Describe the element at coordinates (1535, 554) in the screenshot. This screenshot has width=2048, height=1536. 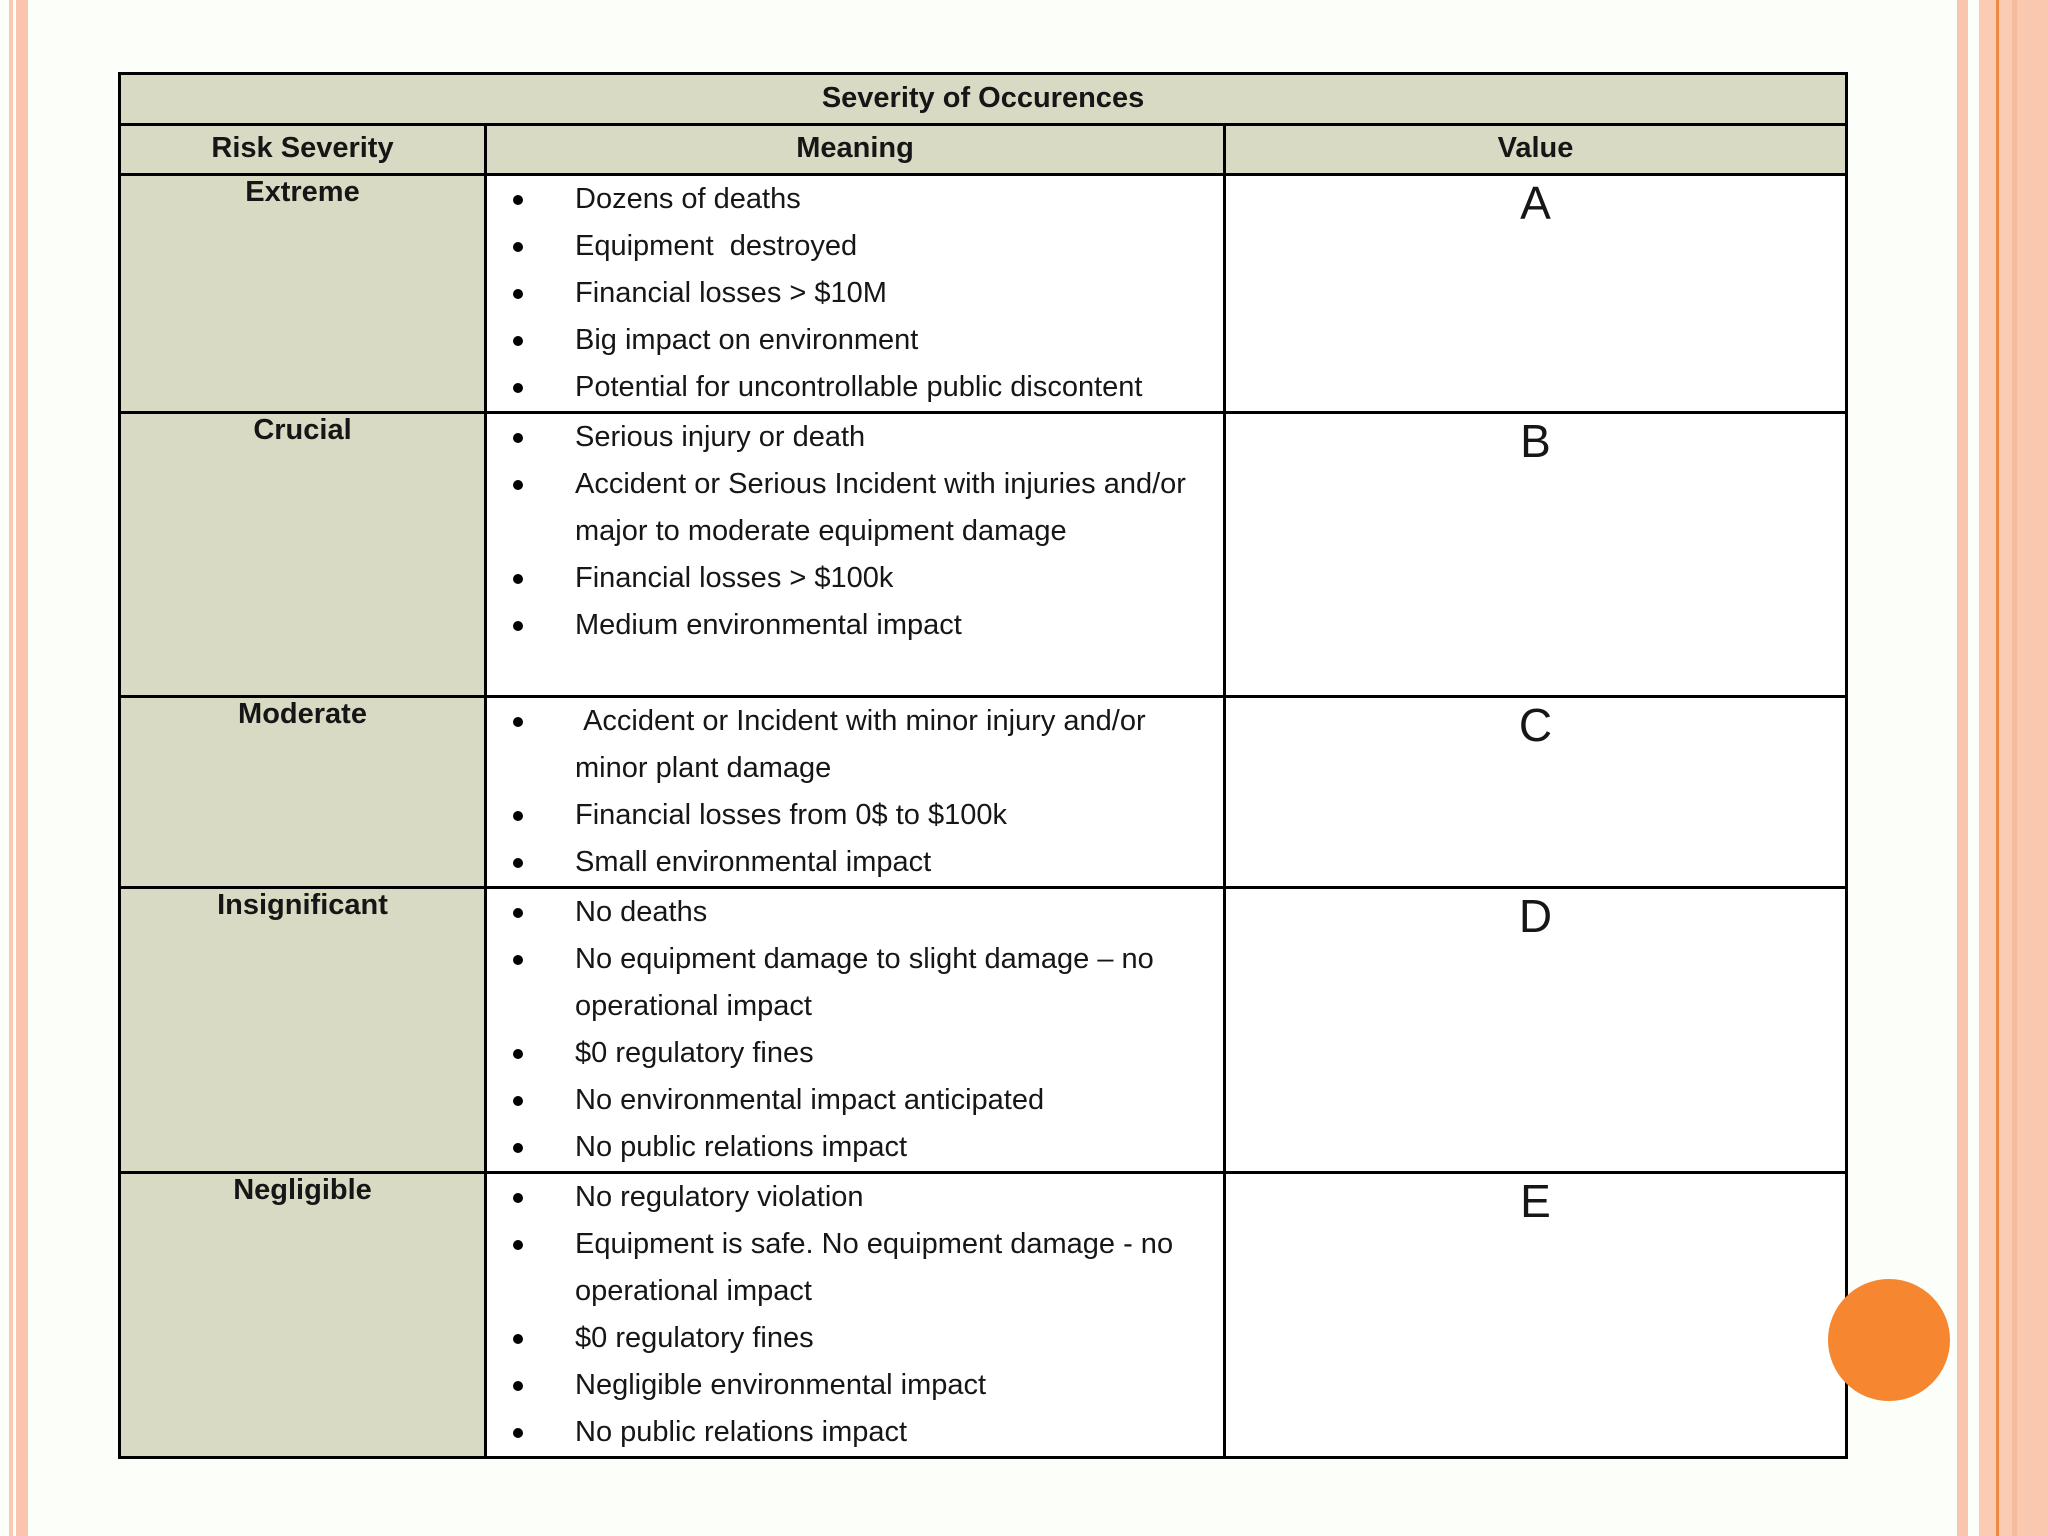
I see `value-letter: B` at that location.